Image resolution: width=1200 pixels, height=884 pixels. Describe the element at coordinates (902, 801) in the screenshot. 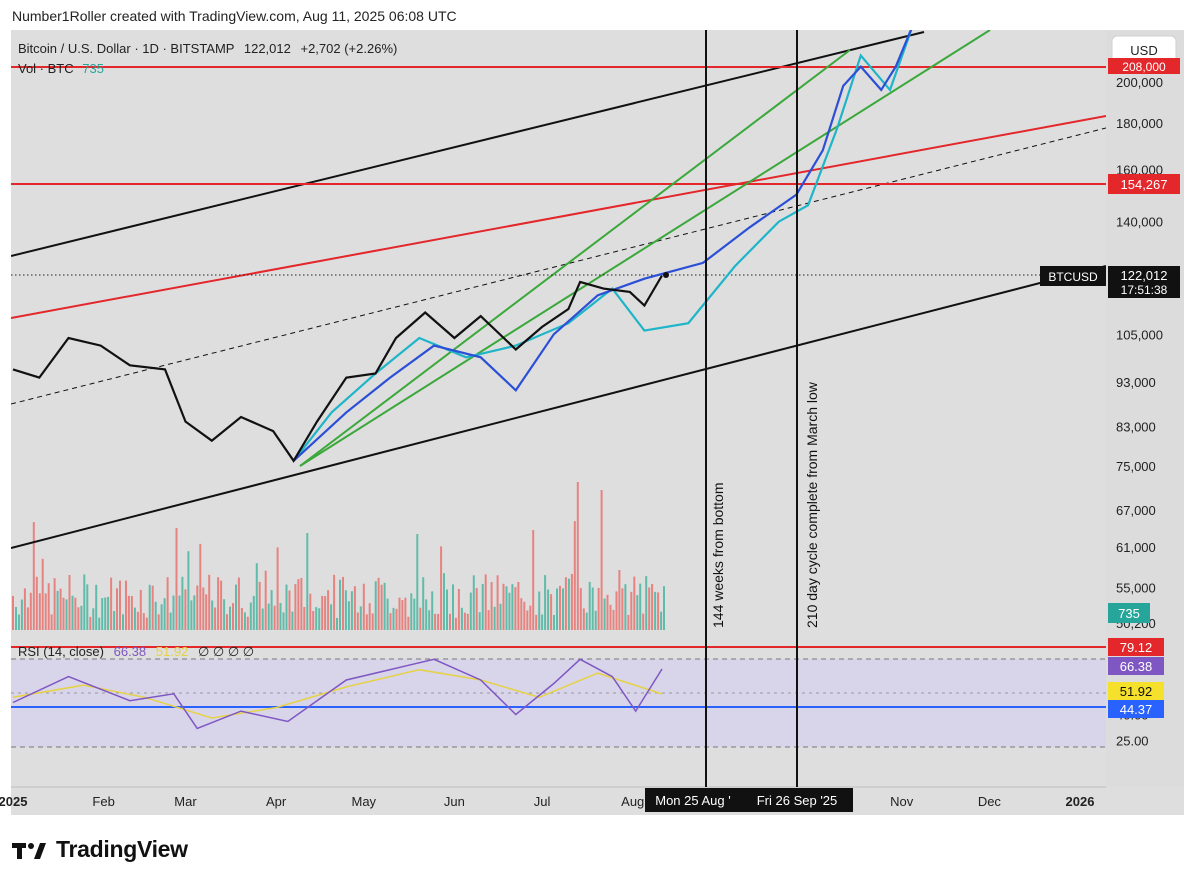

I see `time-tick-label: Nov` at that location.